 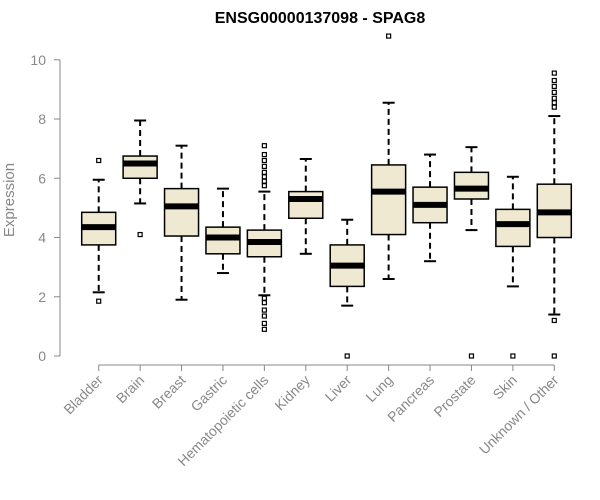 What do you see at coordinates (169, 392) in the screenshot?
I see `x-tick-label: Breast` at bounding box center [169, 392].